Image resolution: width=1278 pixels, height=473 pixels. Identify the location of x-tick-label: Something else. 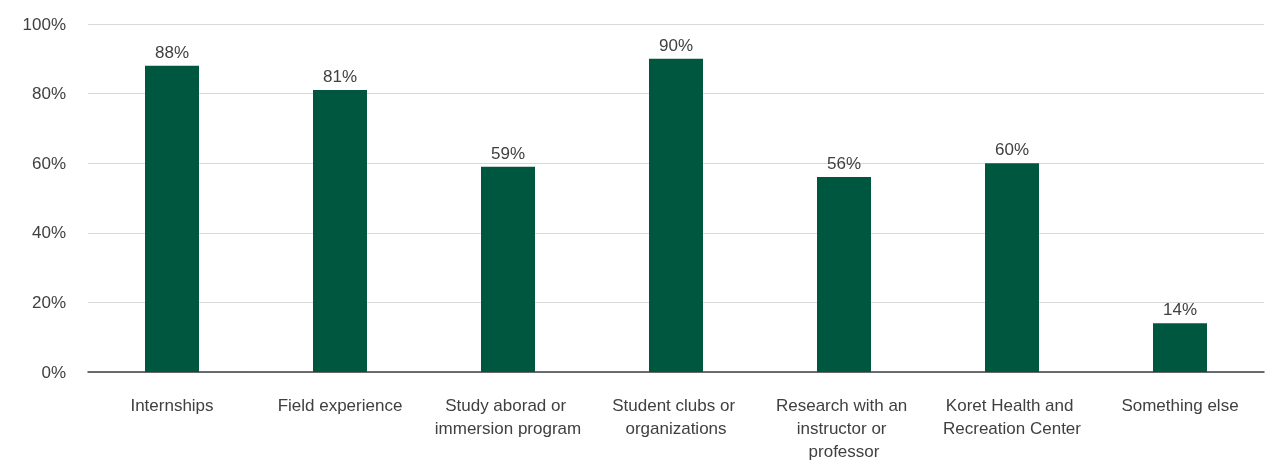
(1180, 405).